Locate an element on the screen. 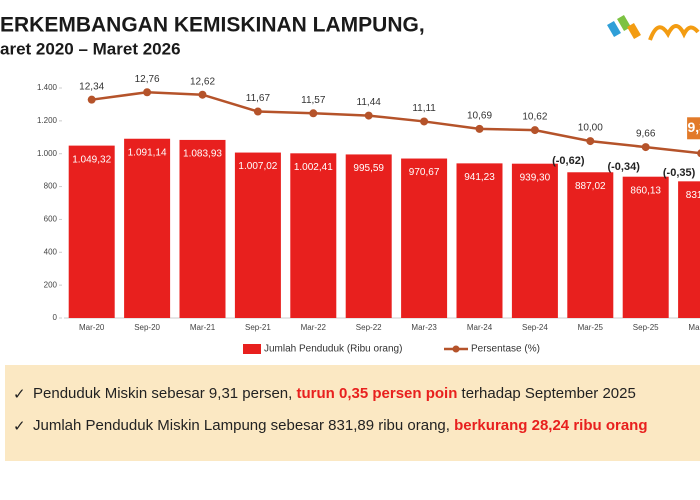  x-tick-label: Sep-20 is located at coordinates (147, 327).